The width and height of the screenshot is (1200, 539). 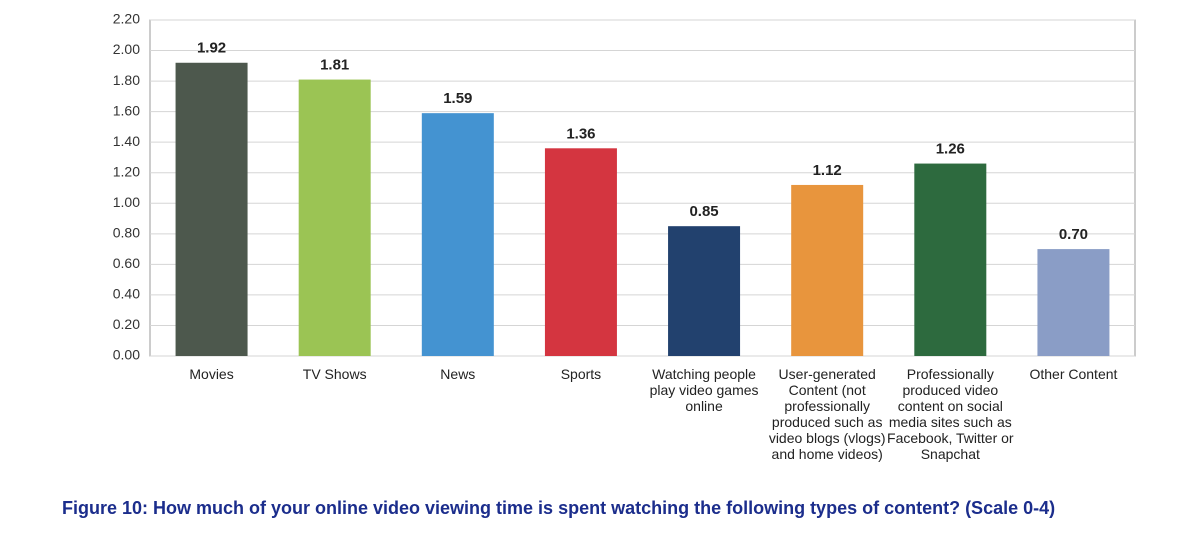 What do you see at coordinates (1073, 234) in the screenshot?
I see `value-label: 0.70` at bounding box center [1073, 234].